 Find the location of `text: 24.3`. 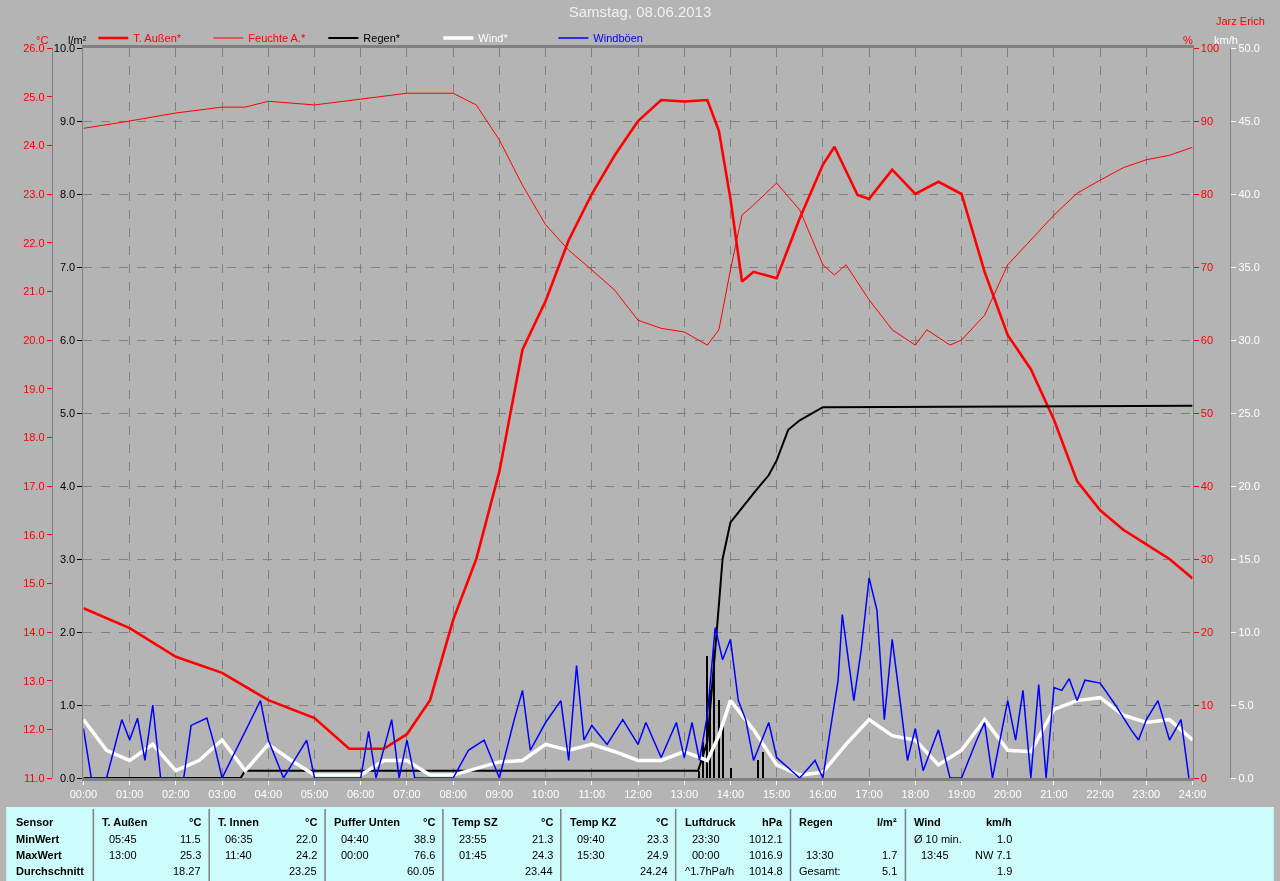

text: 24.3 is located at coordinates (543, 855).